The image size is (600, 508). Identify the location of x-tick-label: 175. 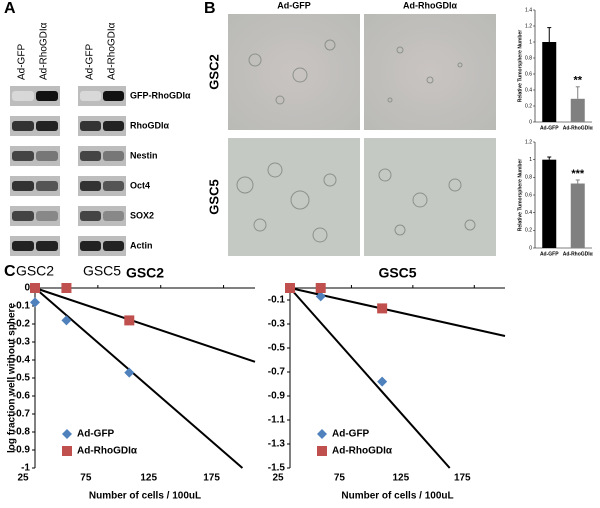
(462, 478).